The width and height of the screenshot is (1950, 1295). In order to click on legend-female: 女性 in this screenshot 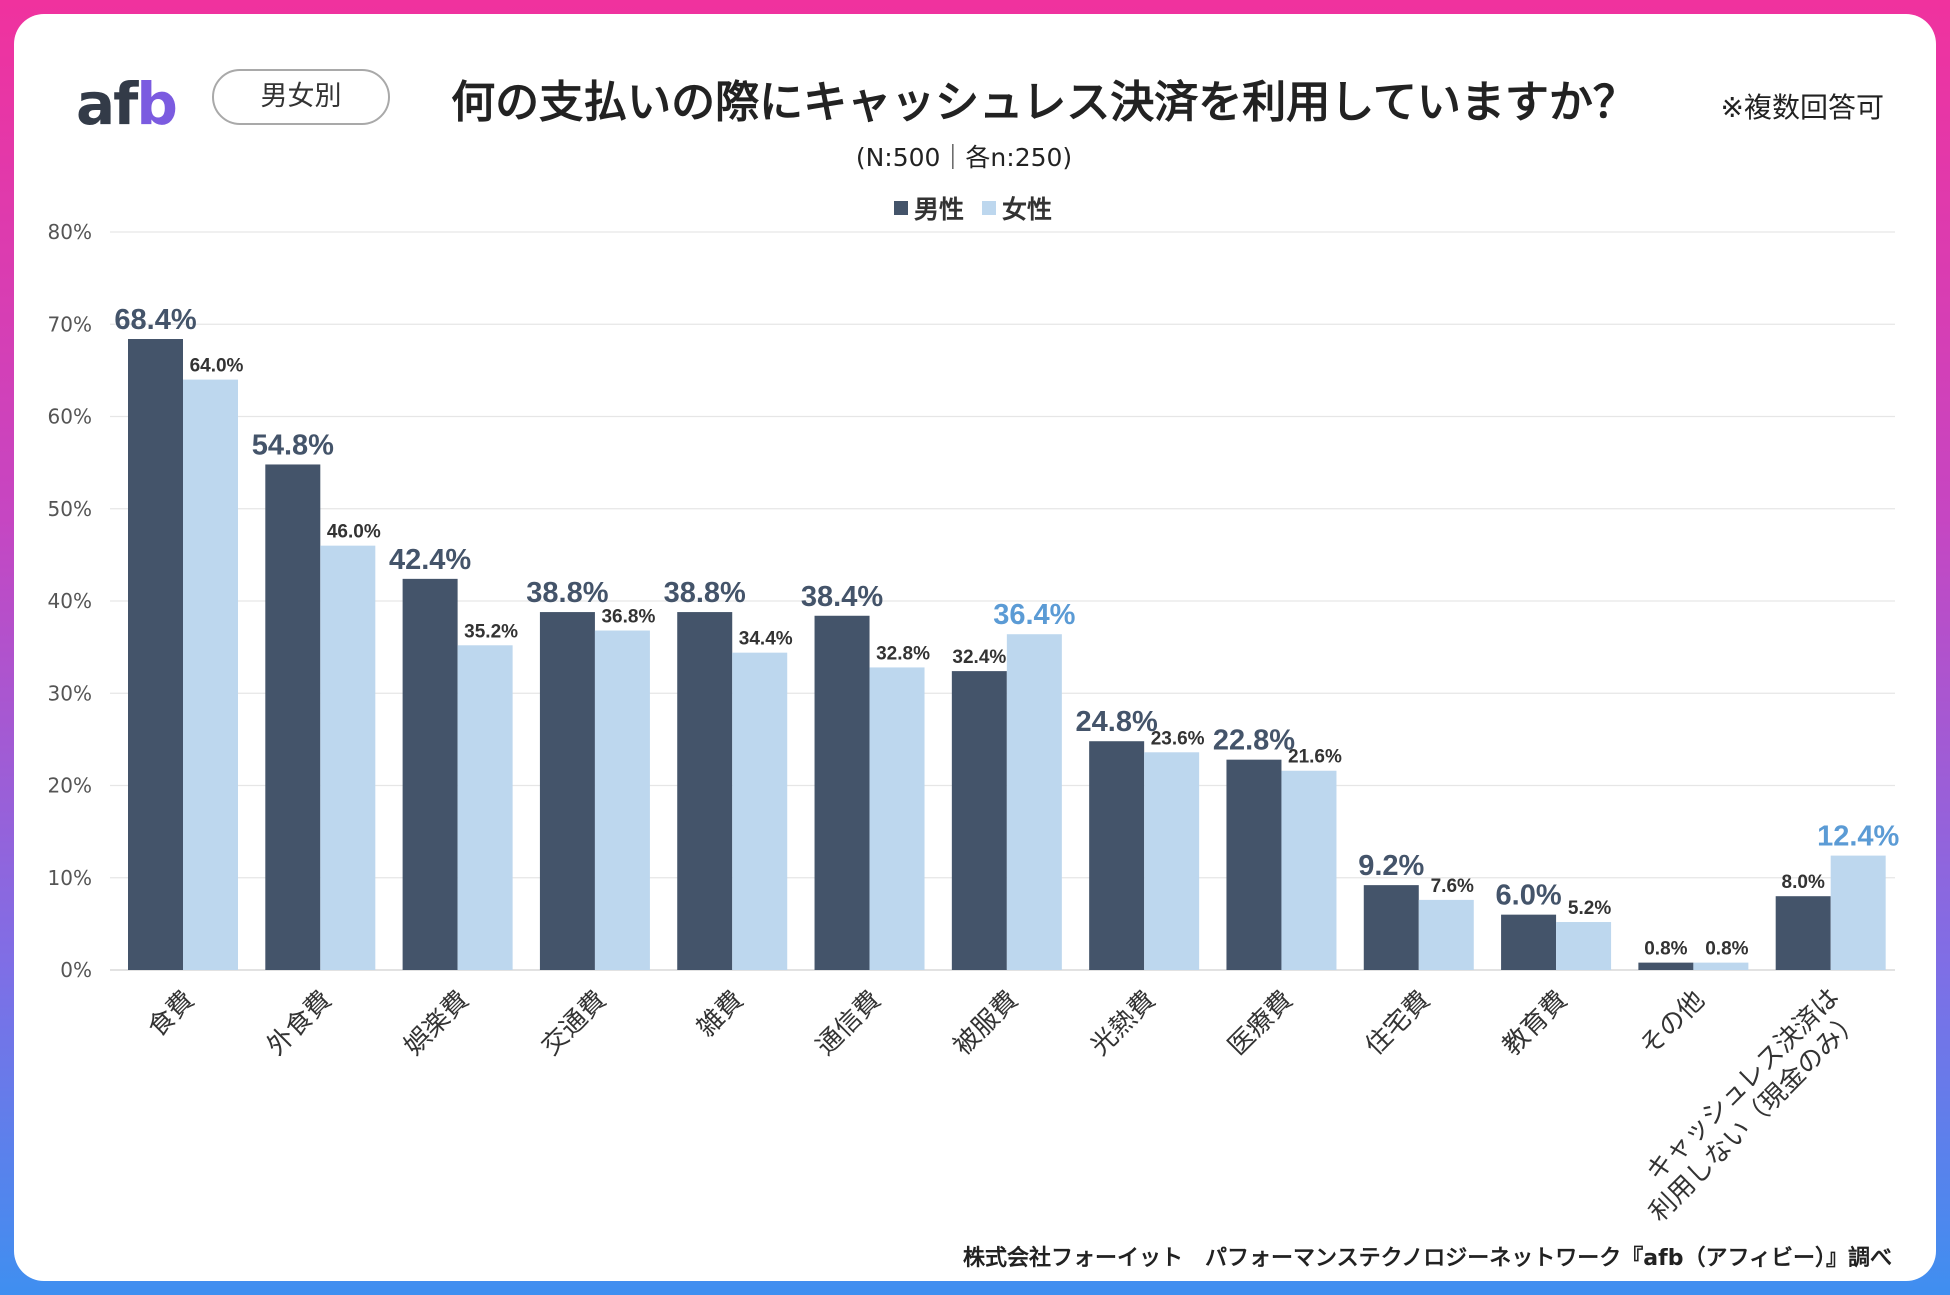, I will do `click(1017, 208)`.